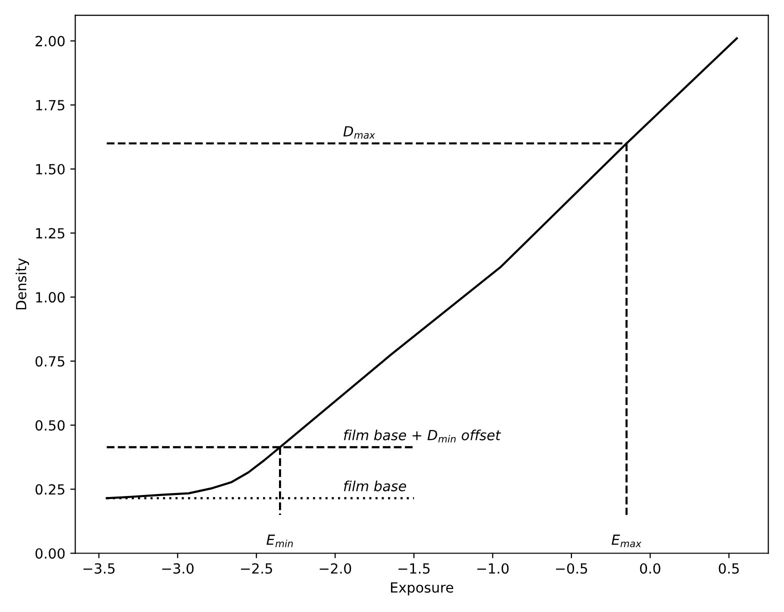 This screenshot has height=612, width=784. Describe the element at coordinates (493, 568) in the screenshot. I see `x-tick-label: −1.0` at that location.